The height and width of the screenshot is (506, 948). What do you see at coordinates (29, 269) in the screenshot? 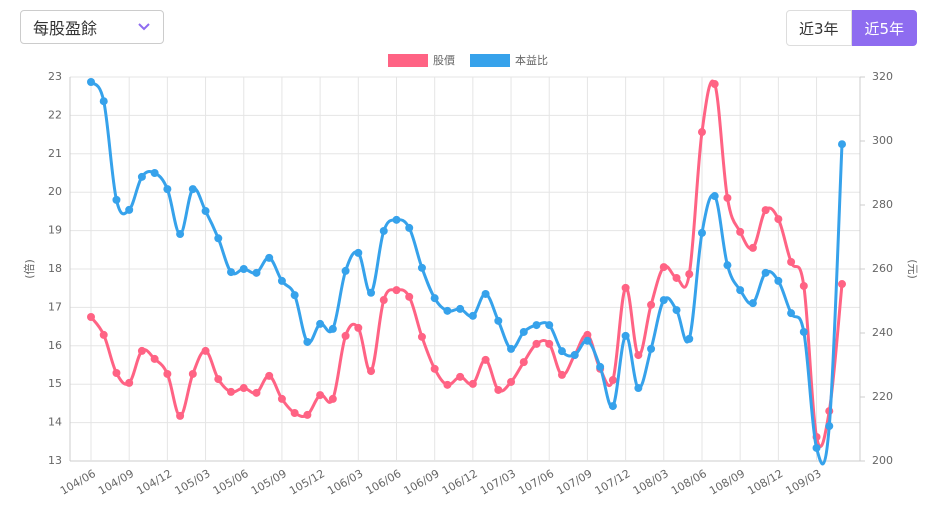
I see `y-axis-title: (倍)` at bounding box center [29, 269].